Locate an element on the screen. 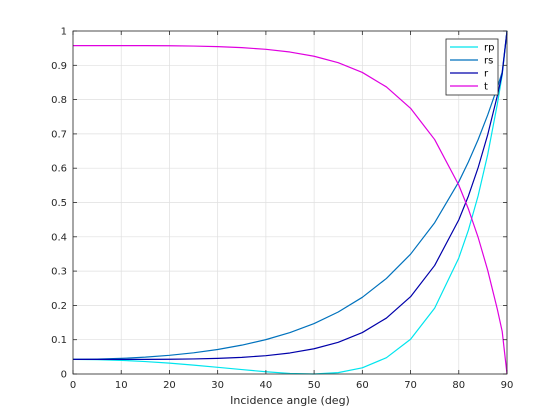 This screenshot has height=420, width=560. y-tick-label: 0.7 is located at coordinates (59, 134).